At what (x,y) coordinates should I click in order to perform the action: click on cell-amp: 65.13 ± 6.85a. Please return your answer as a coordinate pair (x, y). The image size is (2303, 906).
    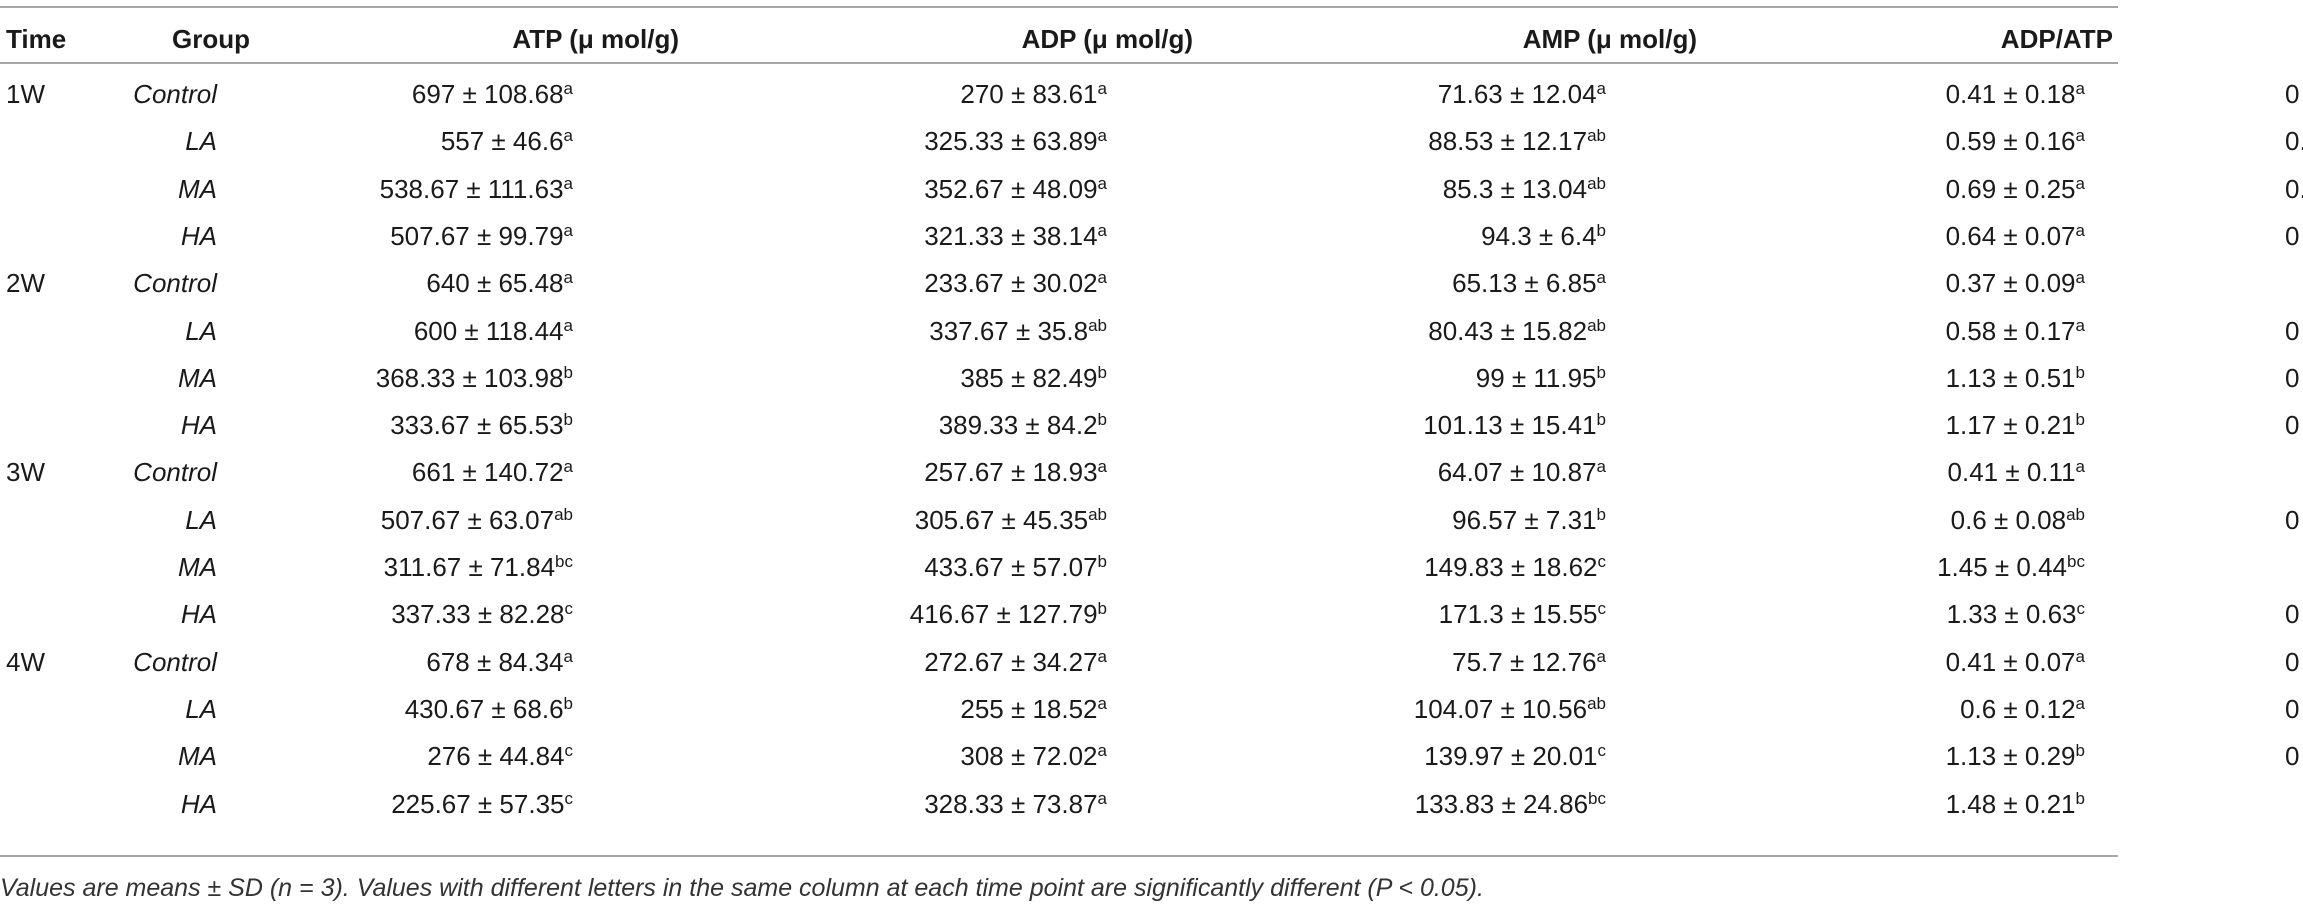
    Looking at the image, I should click on (1529, 283).